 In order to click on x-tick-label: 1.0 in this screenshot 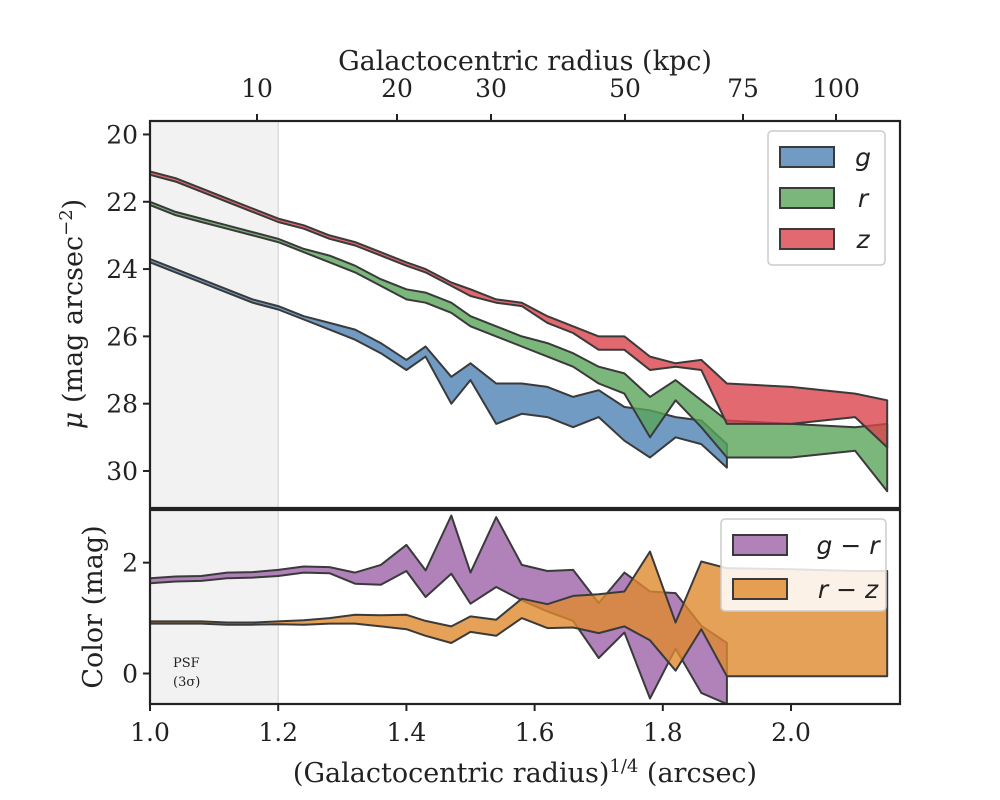, I will do `click(150, 732)`.